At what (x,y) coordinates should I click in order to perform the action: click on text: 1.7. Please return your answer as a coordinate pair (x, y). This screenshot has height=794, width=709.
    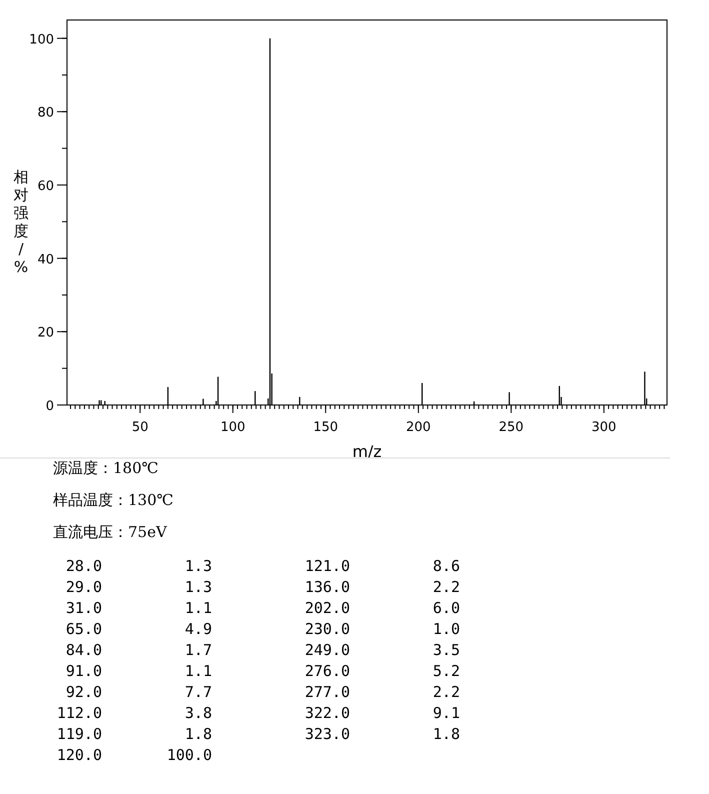
    Looking at the image, I should click on (198, 650).